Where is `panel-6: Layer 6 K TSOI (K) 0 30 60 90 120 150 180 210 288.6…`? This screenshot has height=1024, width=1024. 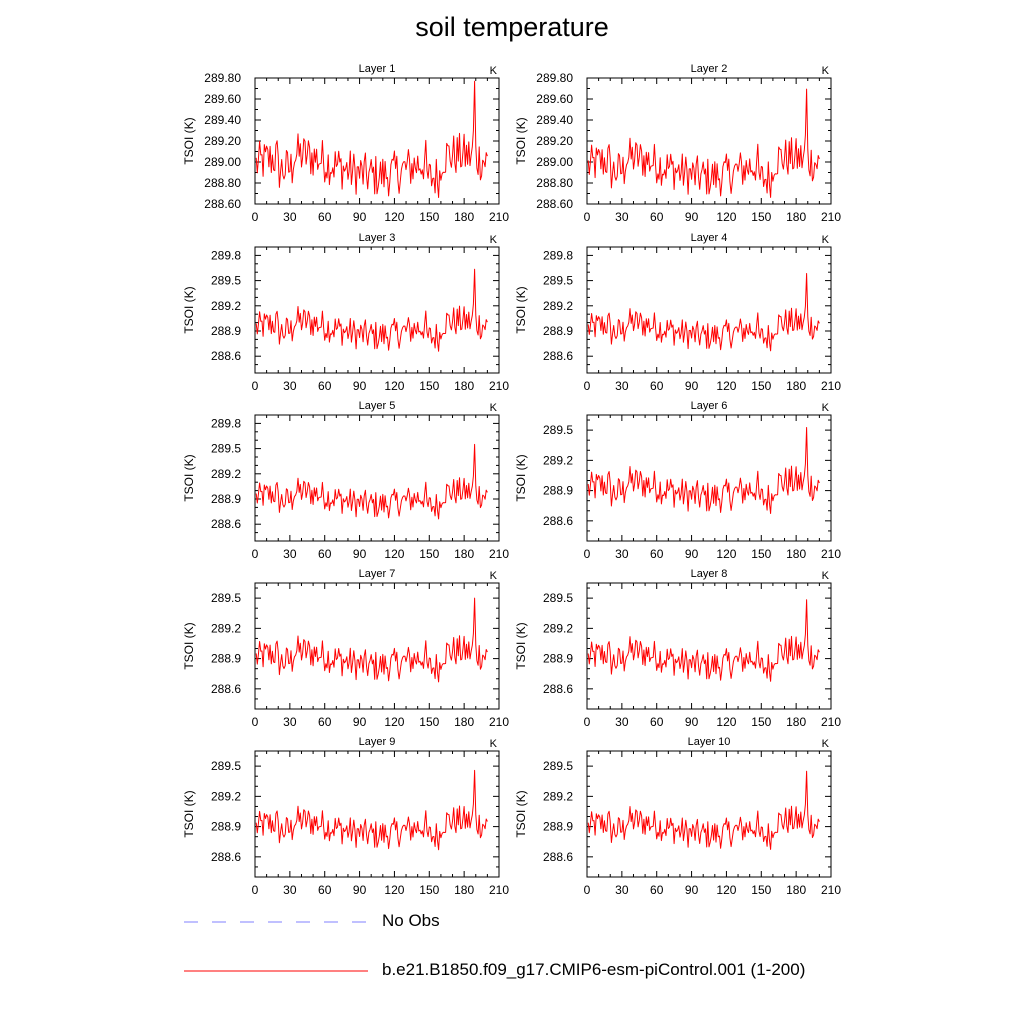
panel-6: Layer 6 K TSOI (K) 0 30 60 90 120 150 180 210 288.6… is located at coordinates (677, 480).